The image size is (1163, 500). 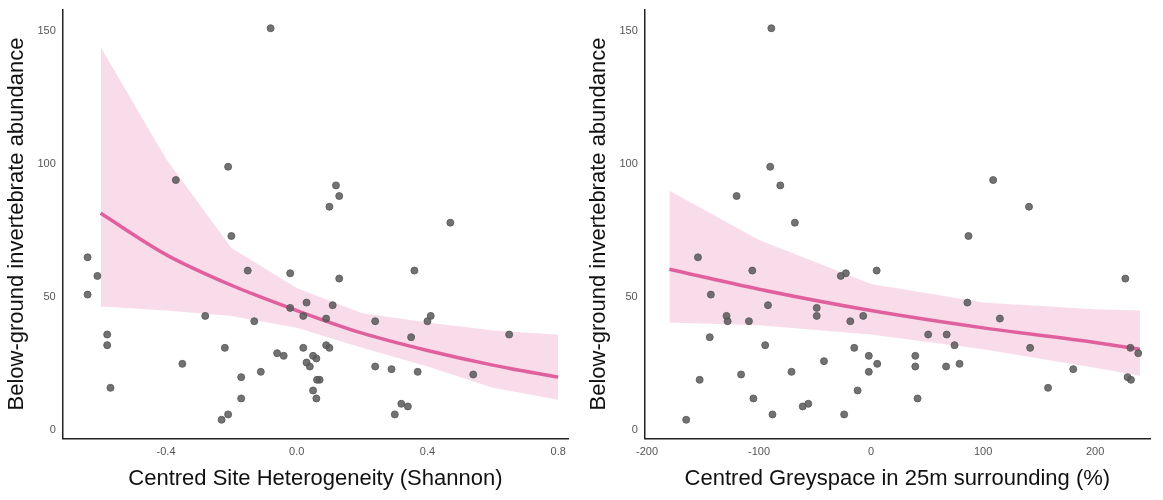 What do you see at coordinates (897, 477) in the screenshot?
I see `x-axis-title: Centred Greyspace in 25m surrounding (%)` at bounding box center [897, 477].